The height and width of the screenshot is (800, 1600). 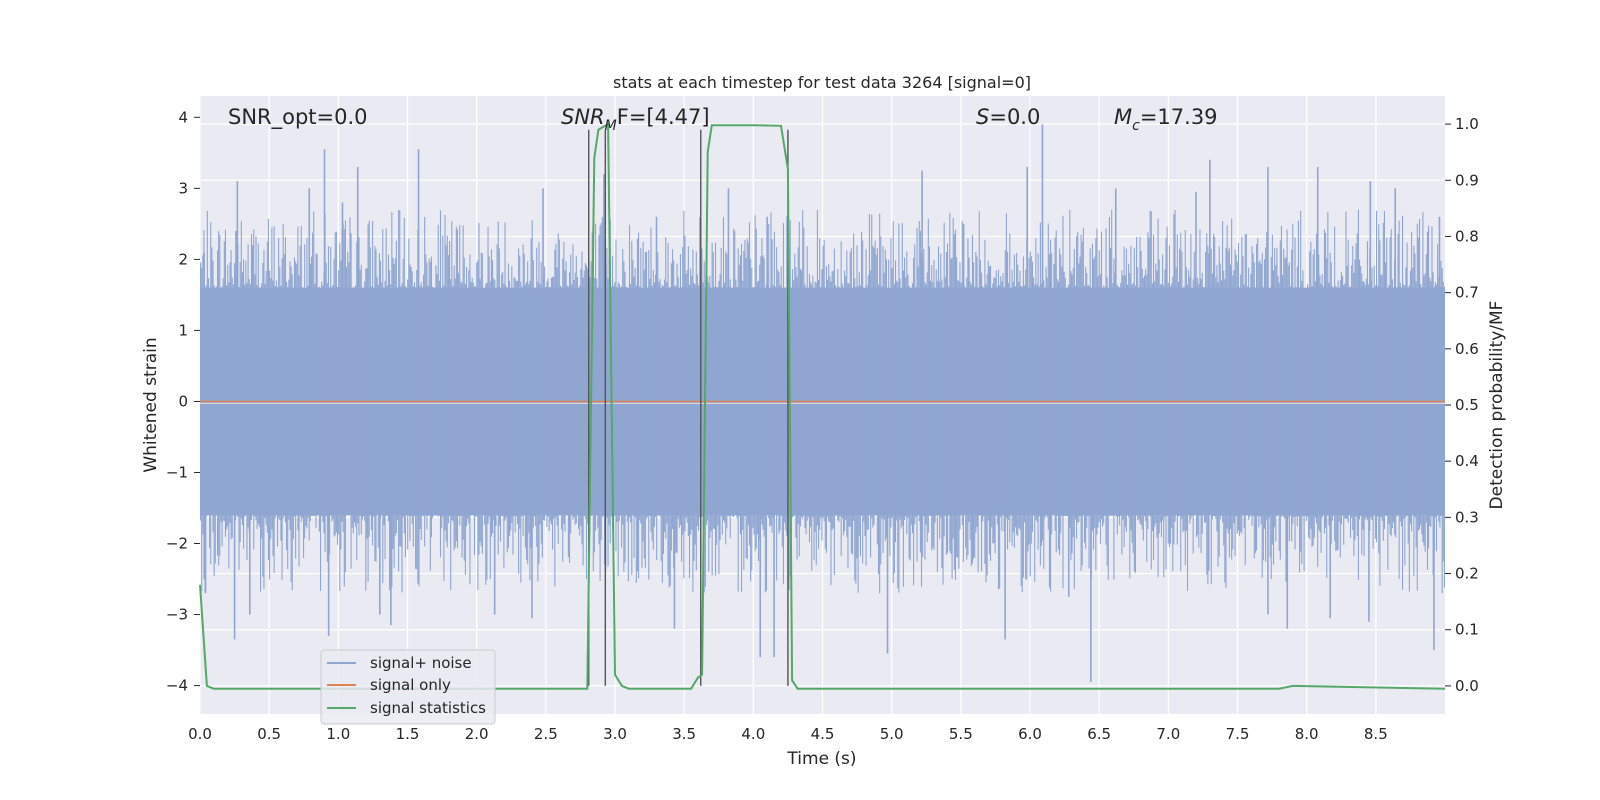 What do you see at coordinates (1467, 517) in the screenshot?
I see `y2-tick-label: 0.3` at bounding box center [1467, 517].